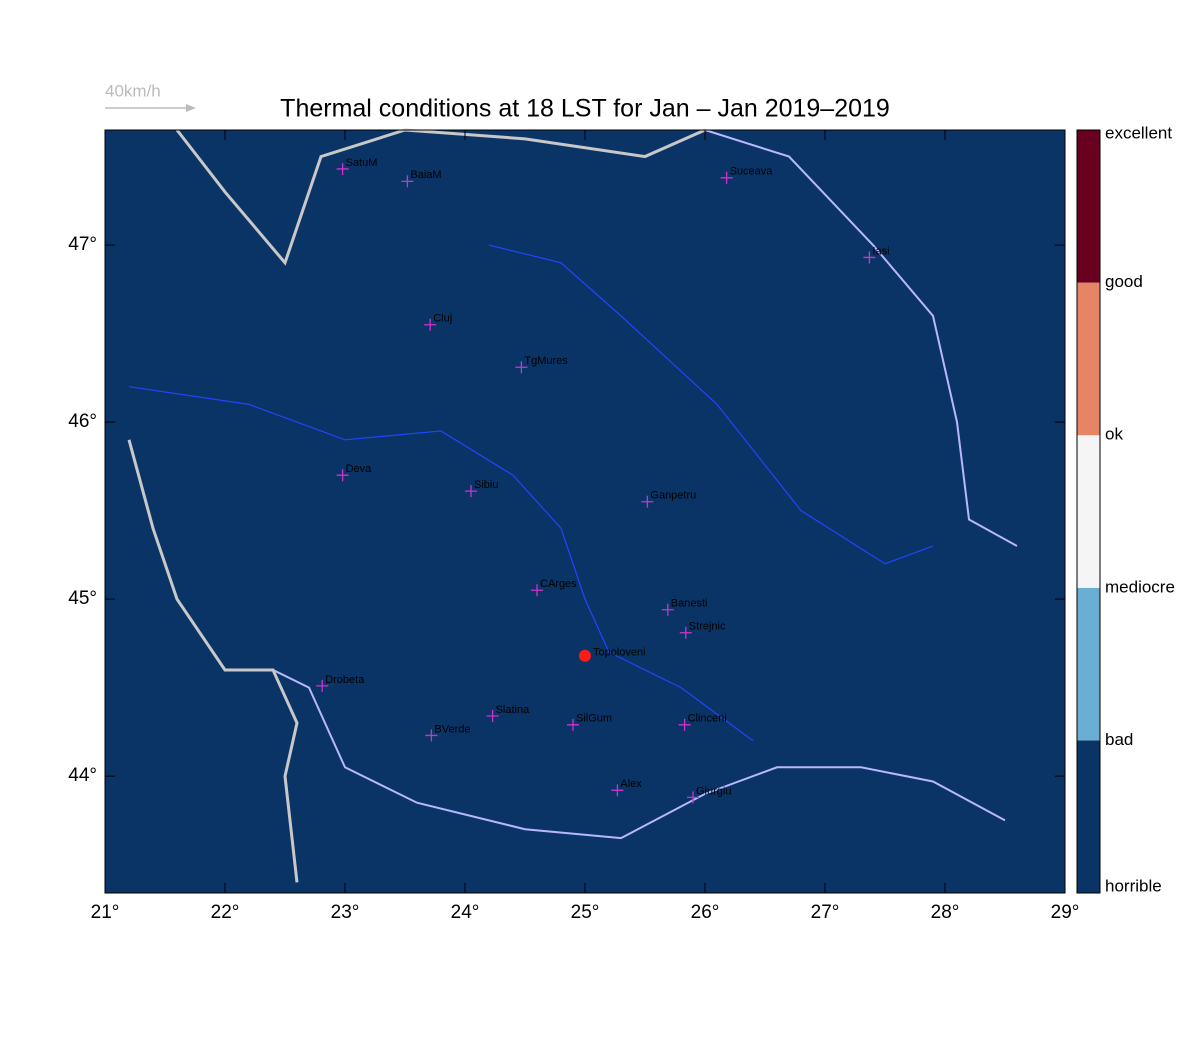 This screenshot has height=1055, width=1200. Describe the element at coordinates (594, 719) in the screenshot. I see `station-label: SilGum` at that location.